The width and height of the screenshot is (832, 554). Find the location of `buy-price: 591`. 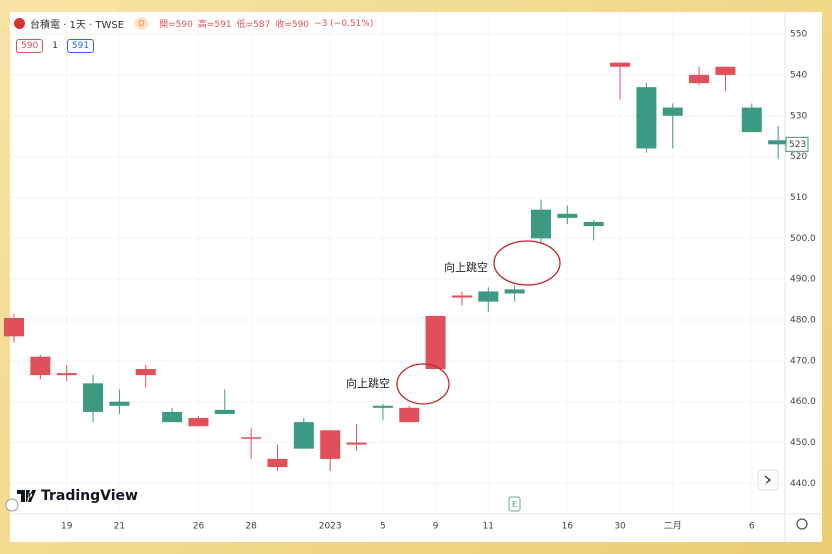

buy-price: 591 is located at coordinates (80, 46).